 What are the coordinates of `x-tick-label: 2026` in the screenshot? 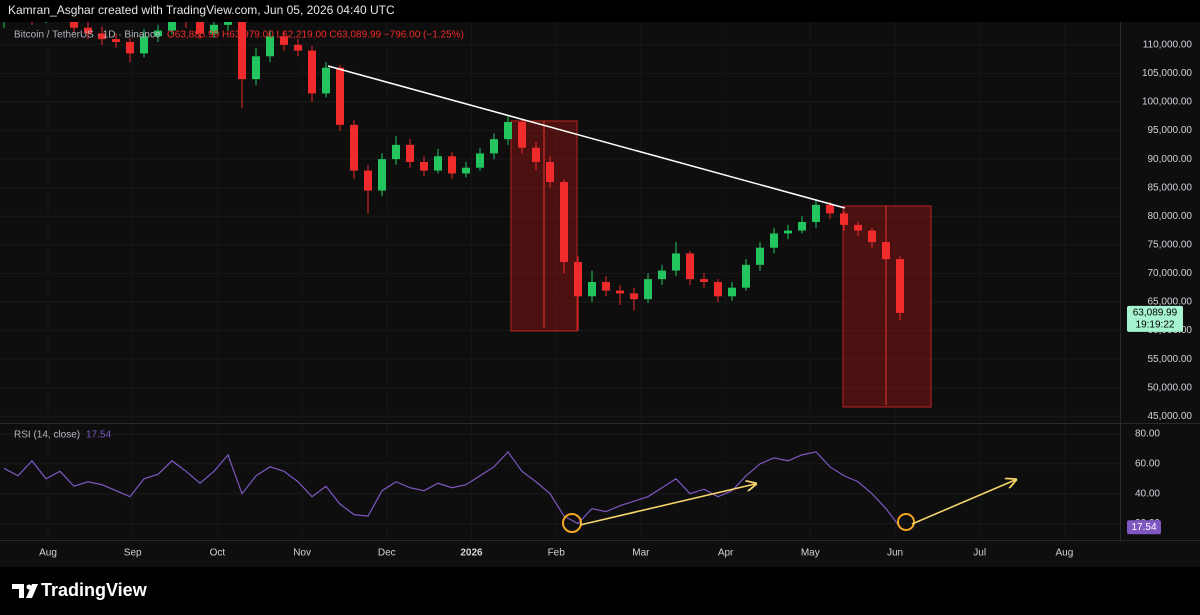 It's located at (471, 553).